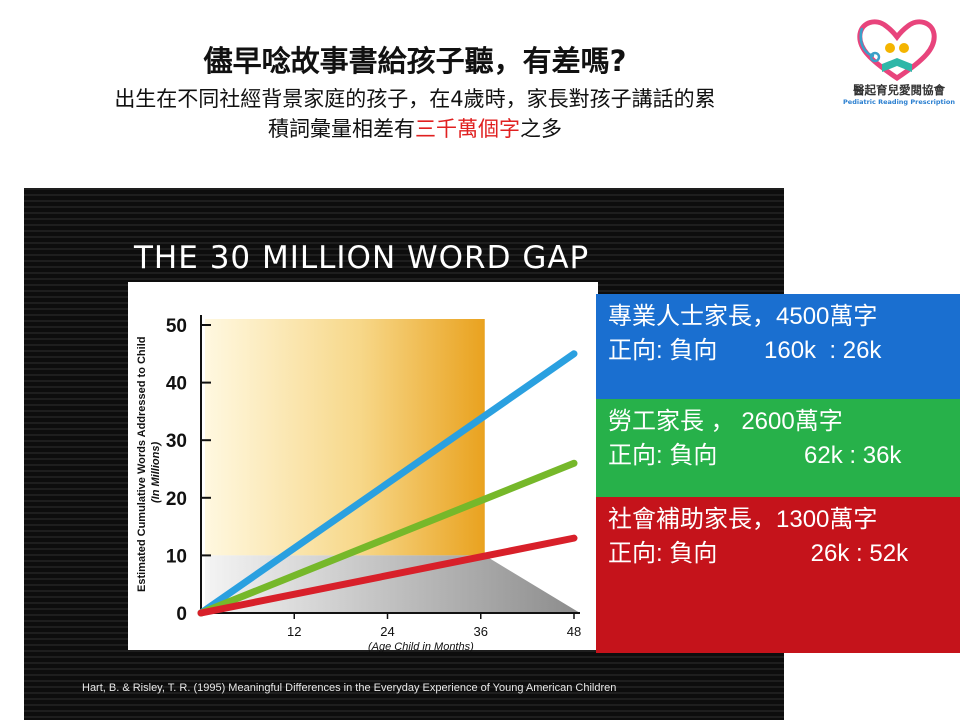 Image resolution: width=960 pixels, height=720 pixels. Describe the element at coordinates (743, 316) in the screenshot. I see `info-box-headline: 專業人士家長，4500萬字` at that location.